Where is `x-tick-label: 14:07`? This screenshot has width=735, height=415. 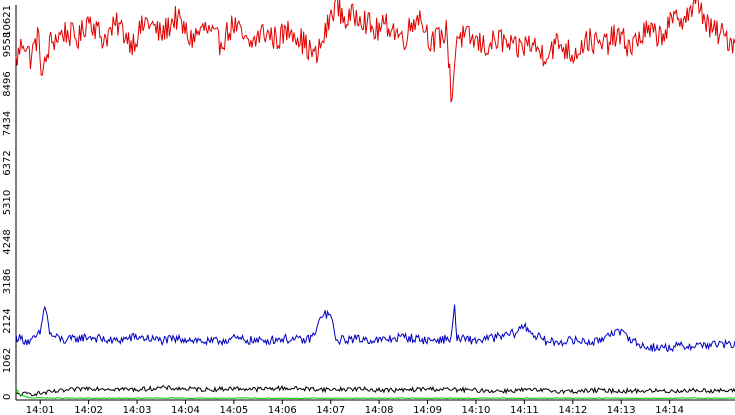 x-tick-label: 14:07 is located at coordinates (330, 410).